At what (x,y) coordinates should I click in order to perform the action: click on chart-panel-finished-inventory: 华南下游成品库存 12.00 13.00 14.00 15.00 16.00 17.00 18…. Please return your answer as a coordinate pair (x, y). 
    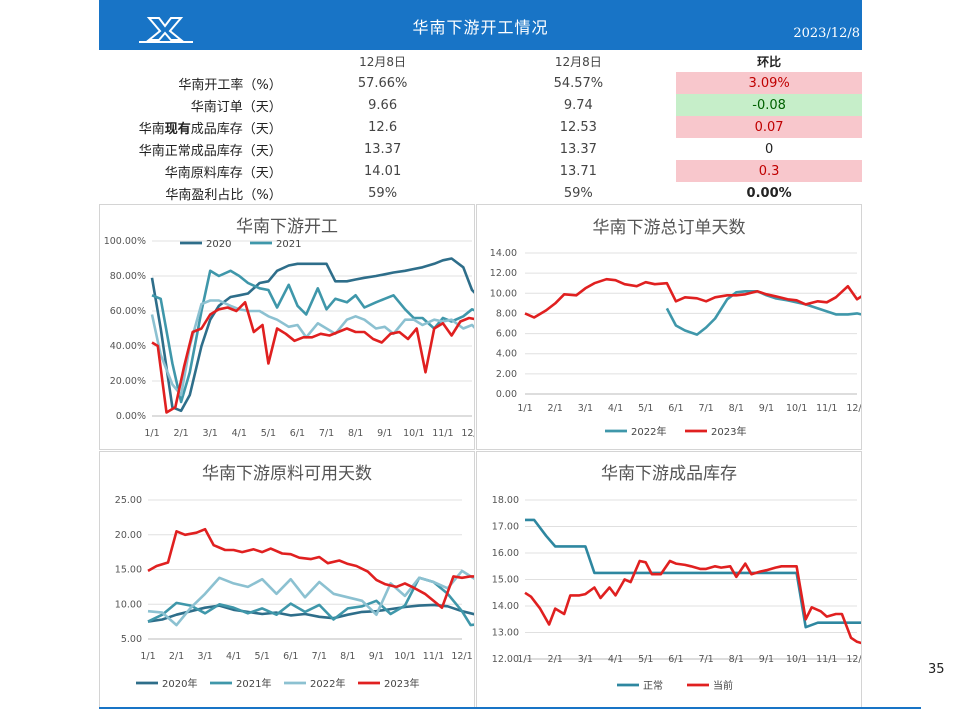
    Looking at the image, I should click on (669, 579).